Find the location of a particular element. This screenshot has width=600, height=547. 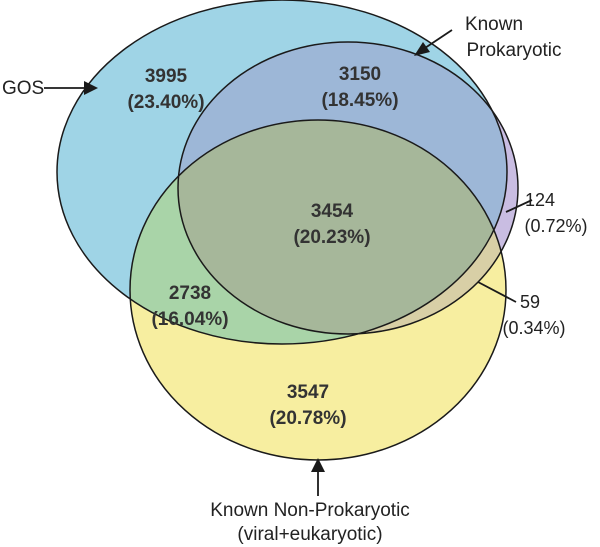

gos-prok-count: 3150 is located at coordinates (360, 74).